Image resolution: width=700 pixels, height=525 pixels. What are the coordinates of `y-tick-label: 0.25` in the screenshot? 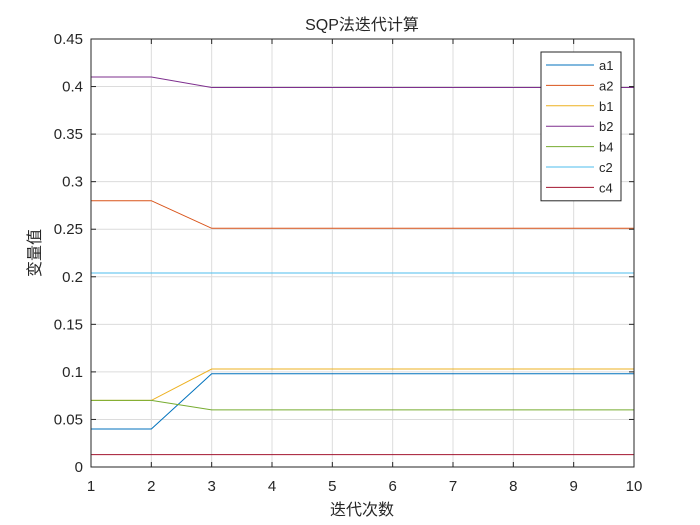 It's located at (68, 229).